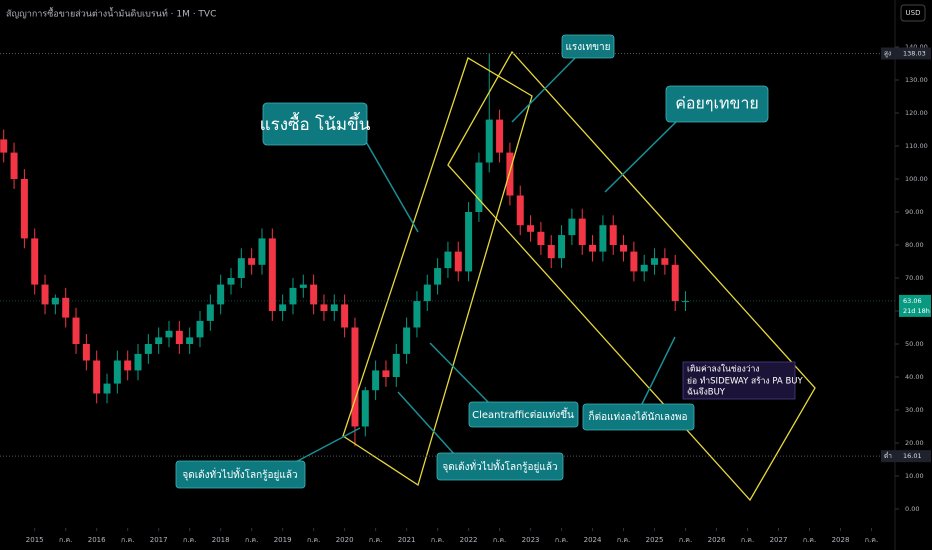  I want to click on x-tick-label: 2024, so click(593, 540).